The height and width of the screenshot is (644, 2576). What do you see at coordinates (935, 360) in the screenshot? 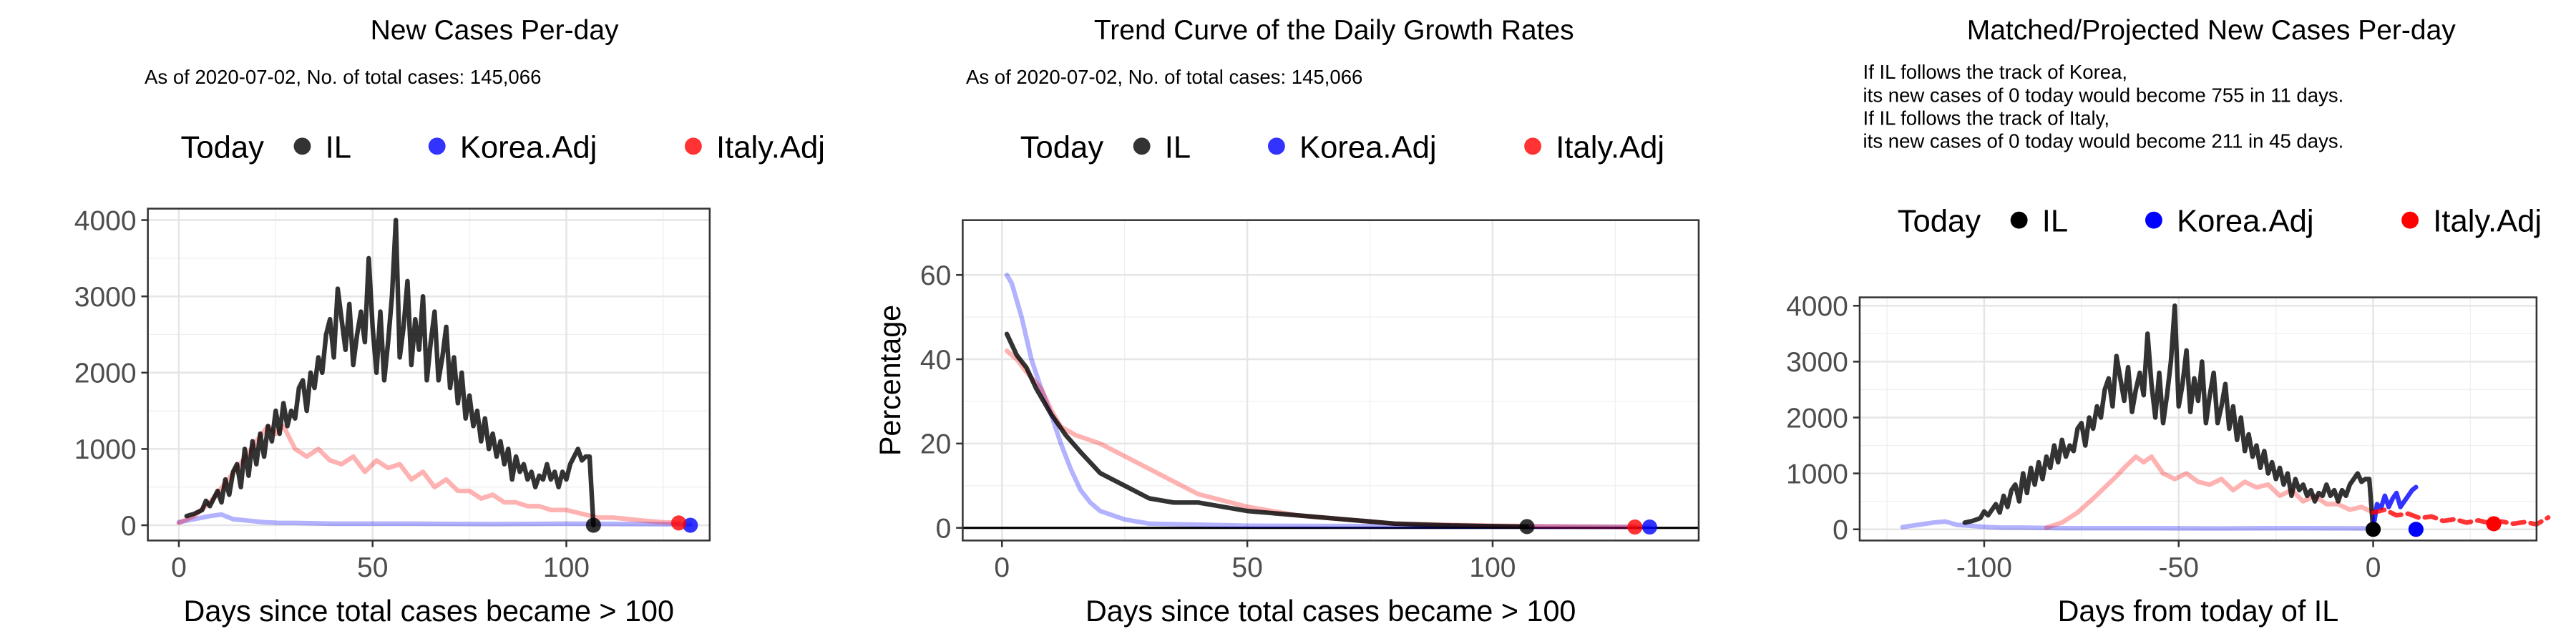
I see `y-tick-label: 40` at bounding box center [935, 360].